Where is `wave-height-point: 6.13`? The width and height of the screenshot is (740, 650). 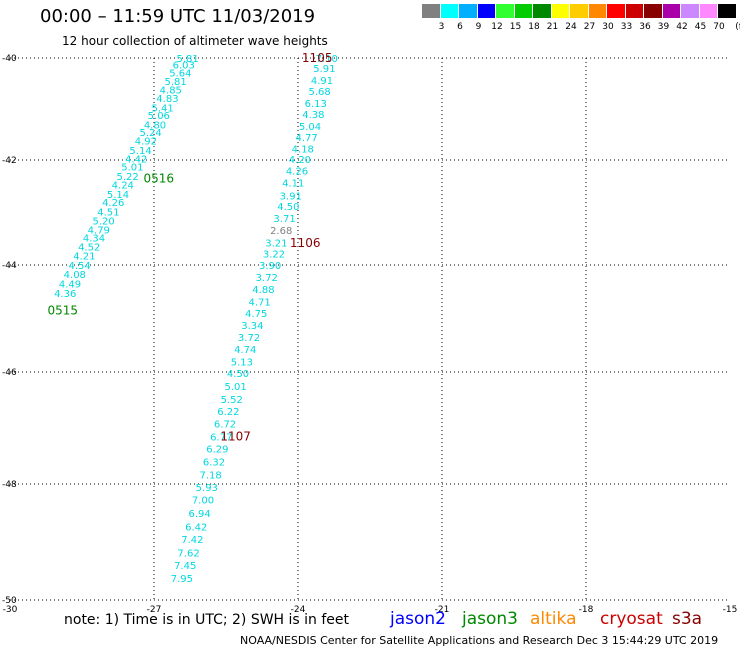 wave-height-point: 6.13 is located at coordinates (316, 104).